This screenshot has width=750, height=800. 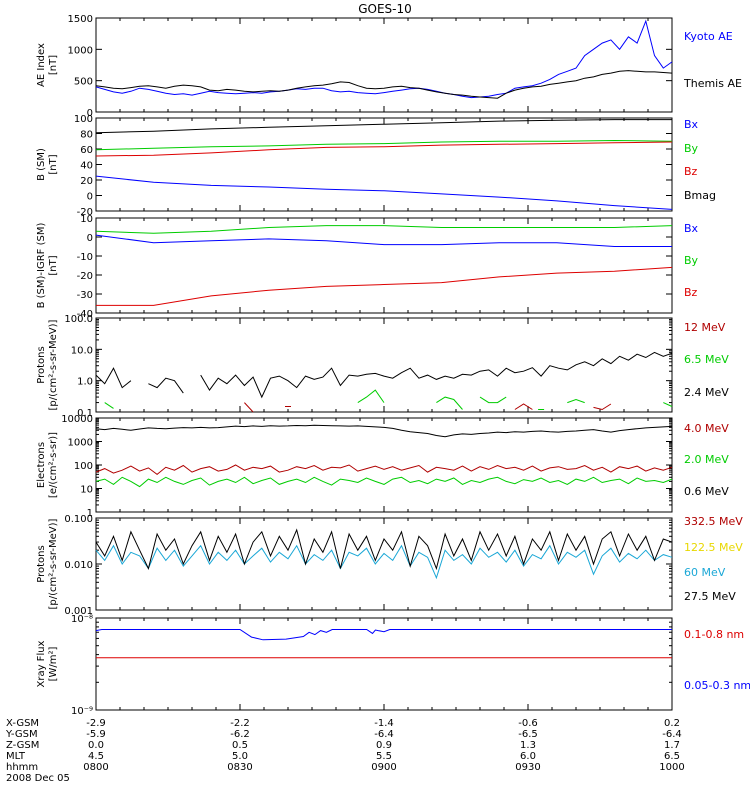 I want to click on plot-title: GOES-10, so click(x=385, y=9).